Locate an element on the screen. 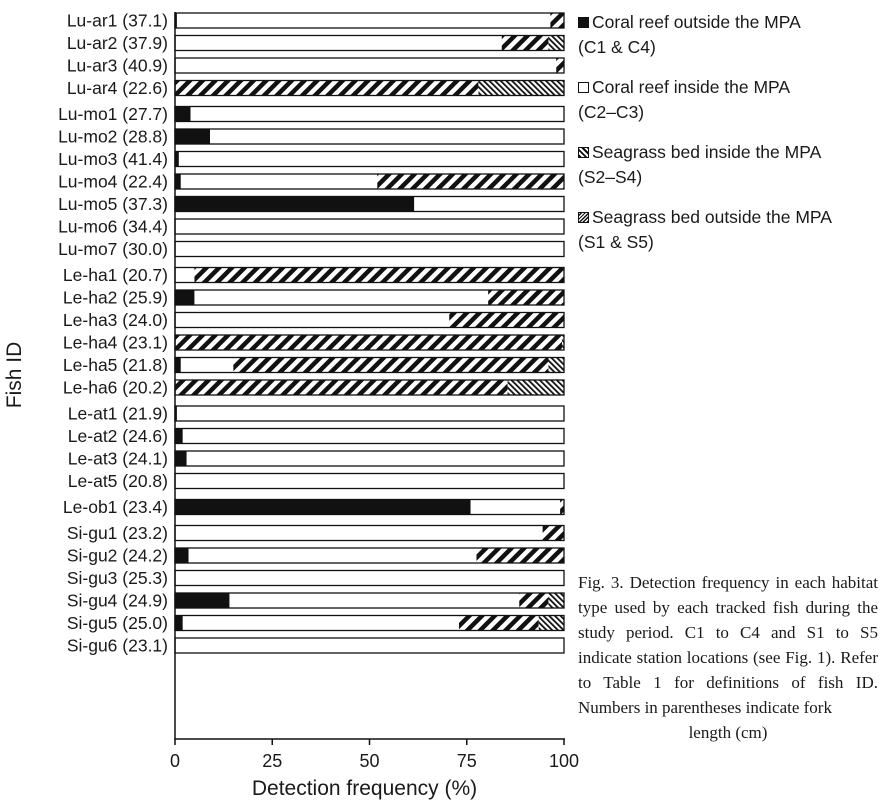 The height and width of the screenshot is (802, 890). fish-id-label: Le-at1 (21.9) is located at coordinates (118, 414).